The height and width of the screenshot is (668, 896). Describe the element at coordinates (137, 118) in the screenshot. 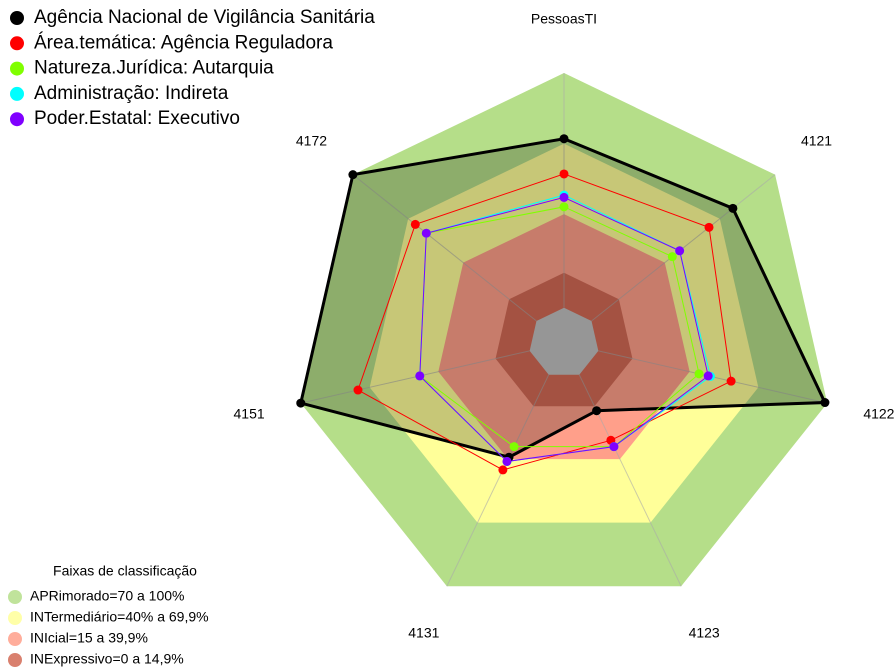

I see `legend-label: Poder.Estatal: Executivo` at that location.